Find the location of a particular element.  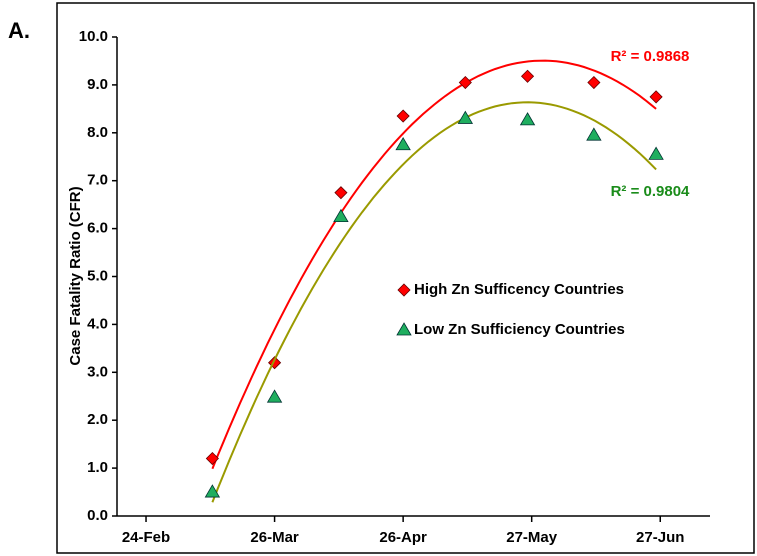

y-tick-label: 9.0 is located at coordinates (97, 84).